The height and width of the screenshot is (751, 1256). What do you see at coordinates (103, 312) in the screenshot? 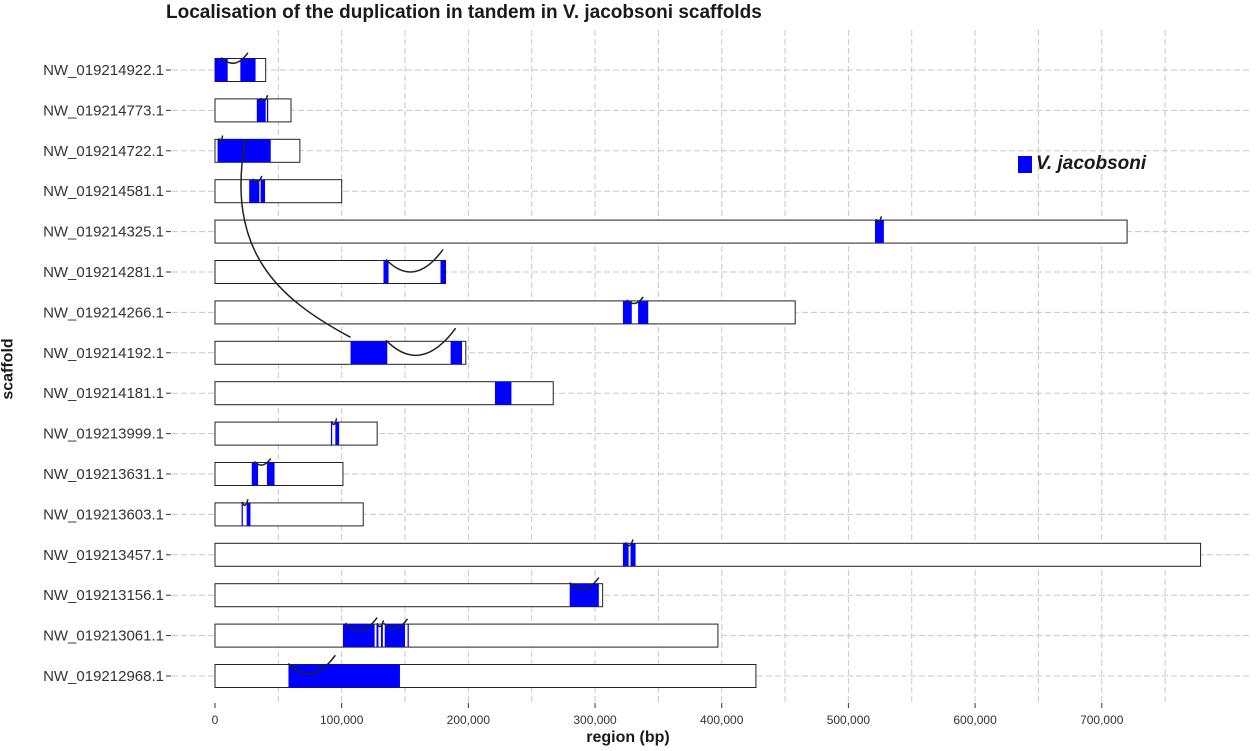
I see `y-tick-label: NW_019214266.1` at bounding box center [103, 312].